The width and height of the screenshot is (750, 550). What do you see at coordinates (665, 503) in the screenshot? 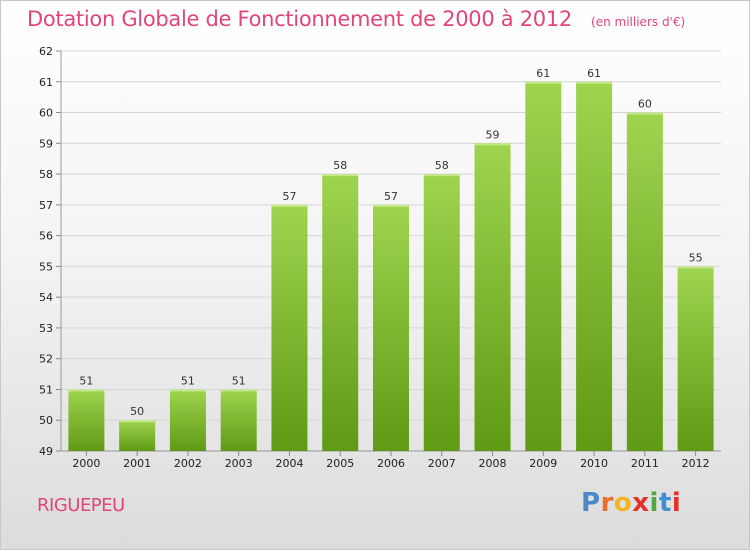
I see `logo-letter: t` at bounding box center [665, 503].